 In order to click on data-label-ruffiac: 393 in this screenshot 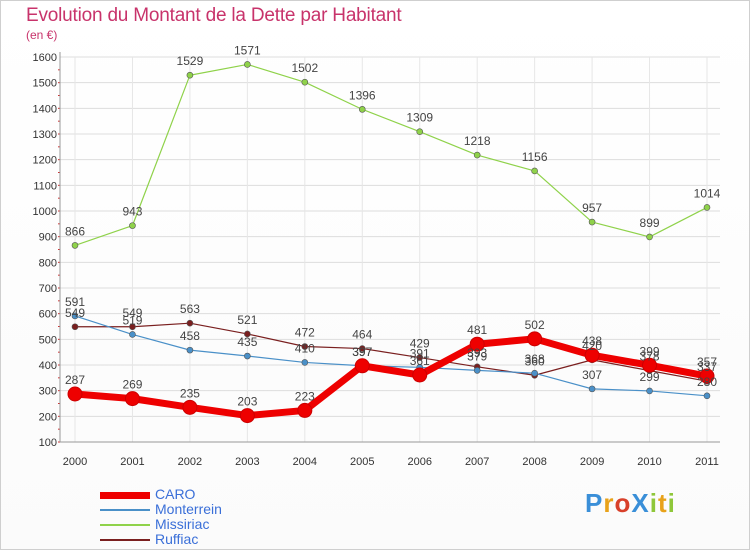, I will do `click(477, 353)`.